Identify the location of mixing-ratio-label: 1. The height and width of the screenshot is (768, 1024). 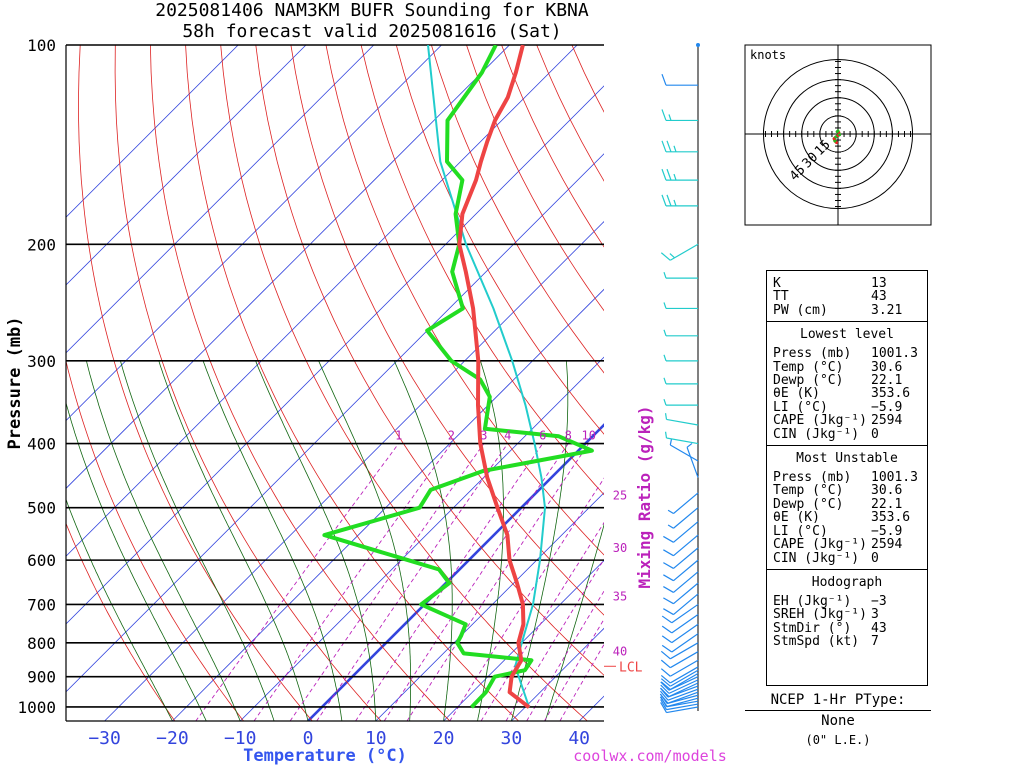
(398, 436).